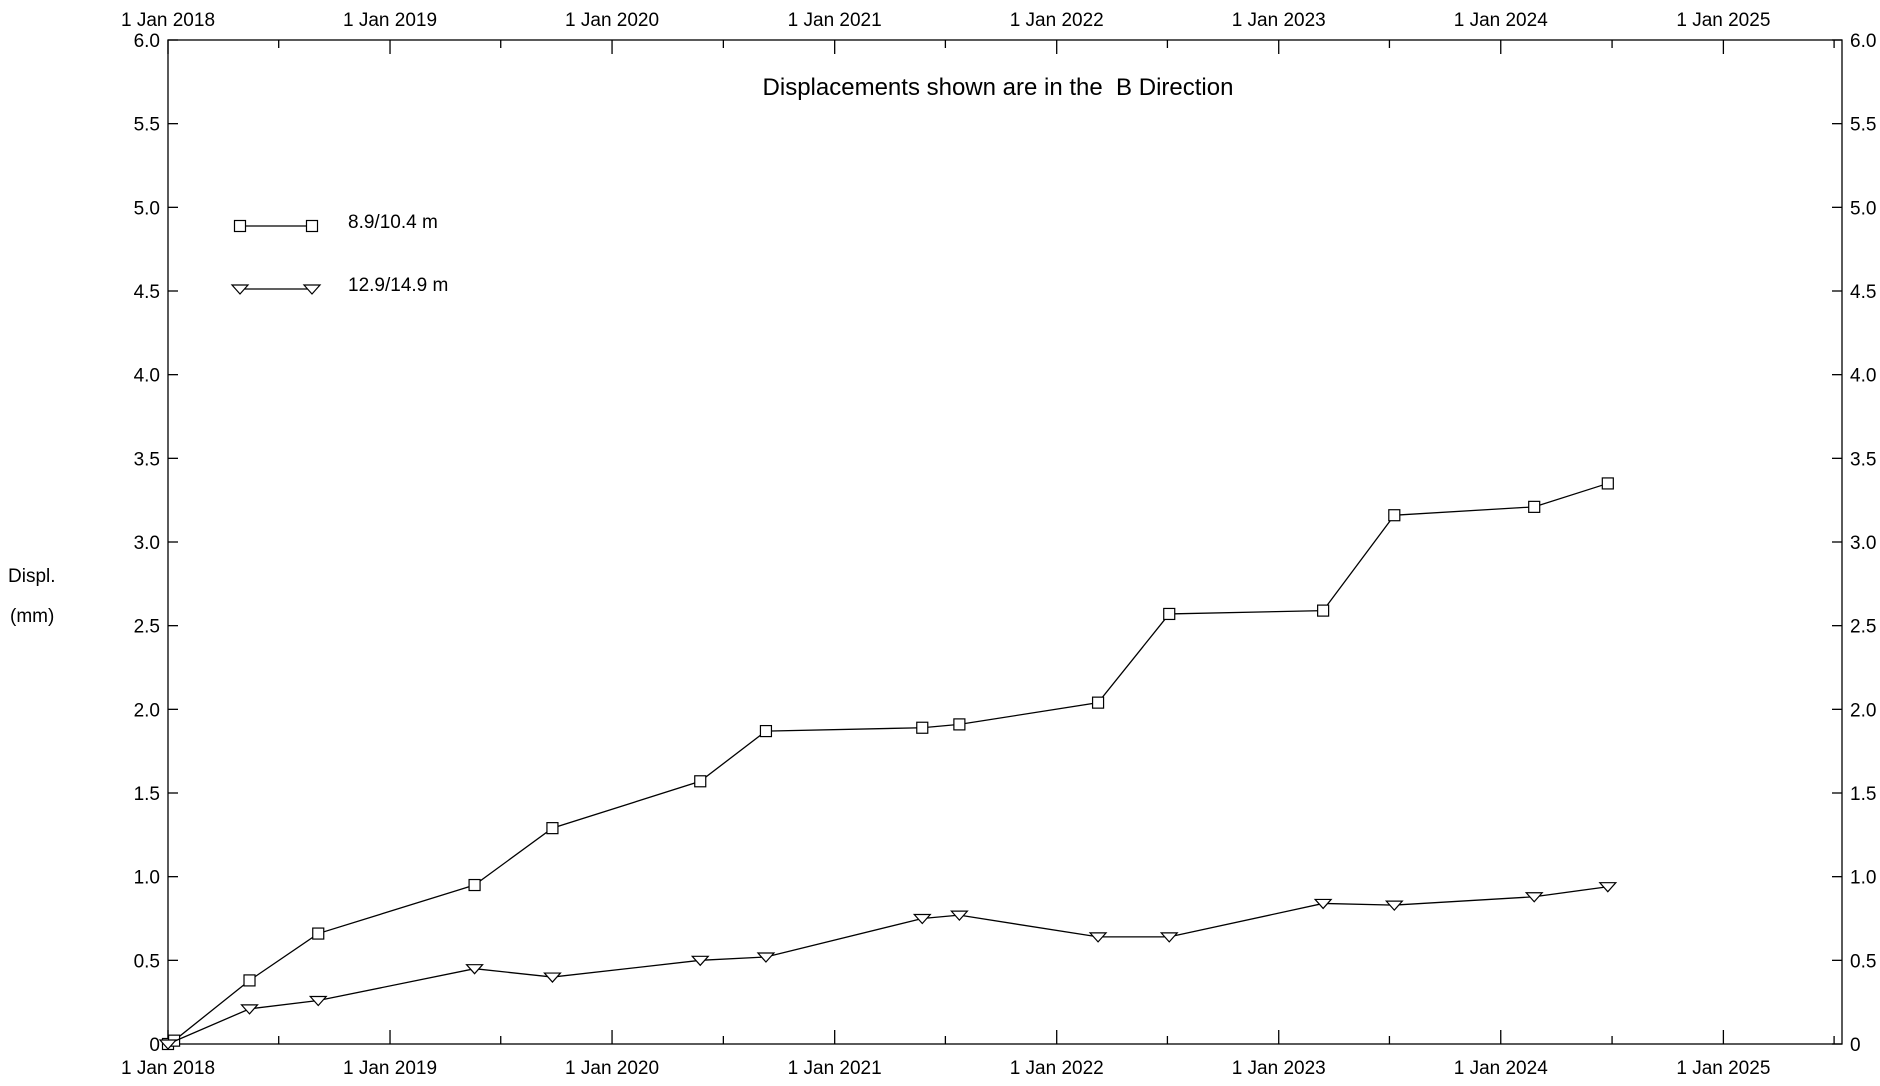 The image size is (1880, 1086). Describe the element at coordinates (1863, 794) in the screenshot. I see `y-tick-label-right: 1.5` at that location.